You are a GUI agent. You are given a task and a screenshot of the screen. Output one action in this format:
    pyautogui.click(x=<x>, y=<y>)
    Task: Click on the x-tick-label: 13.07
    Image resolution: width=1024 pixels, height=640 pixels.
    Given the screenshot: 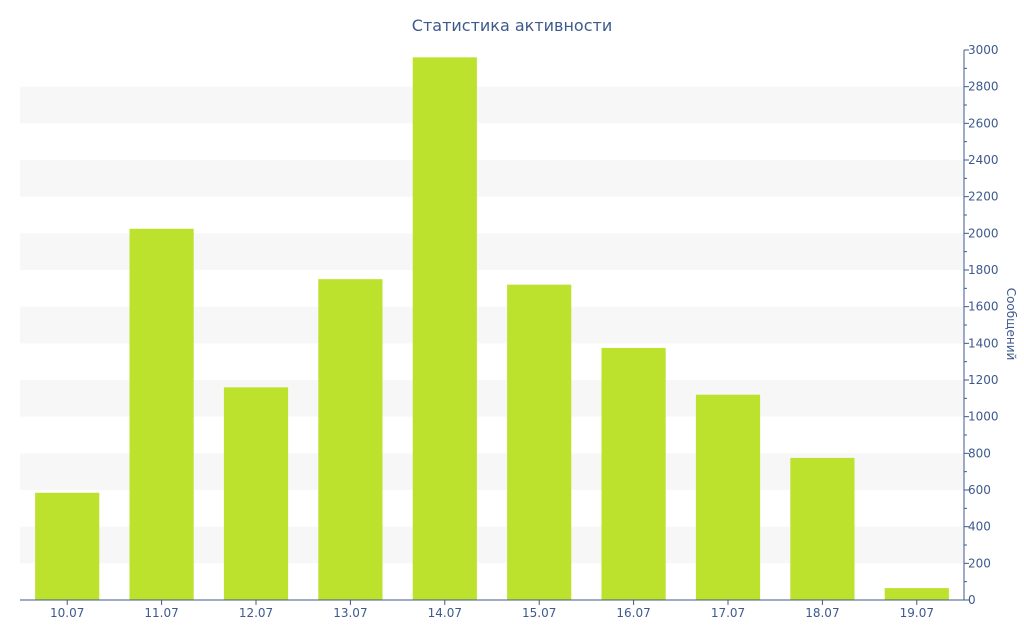 What is the action you would take?
    pyautogui.click(x=350, y=613)
    